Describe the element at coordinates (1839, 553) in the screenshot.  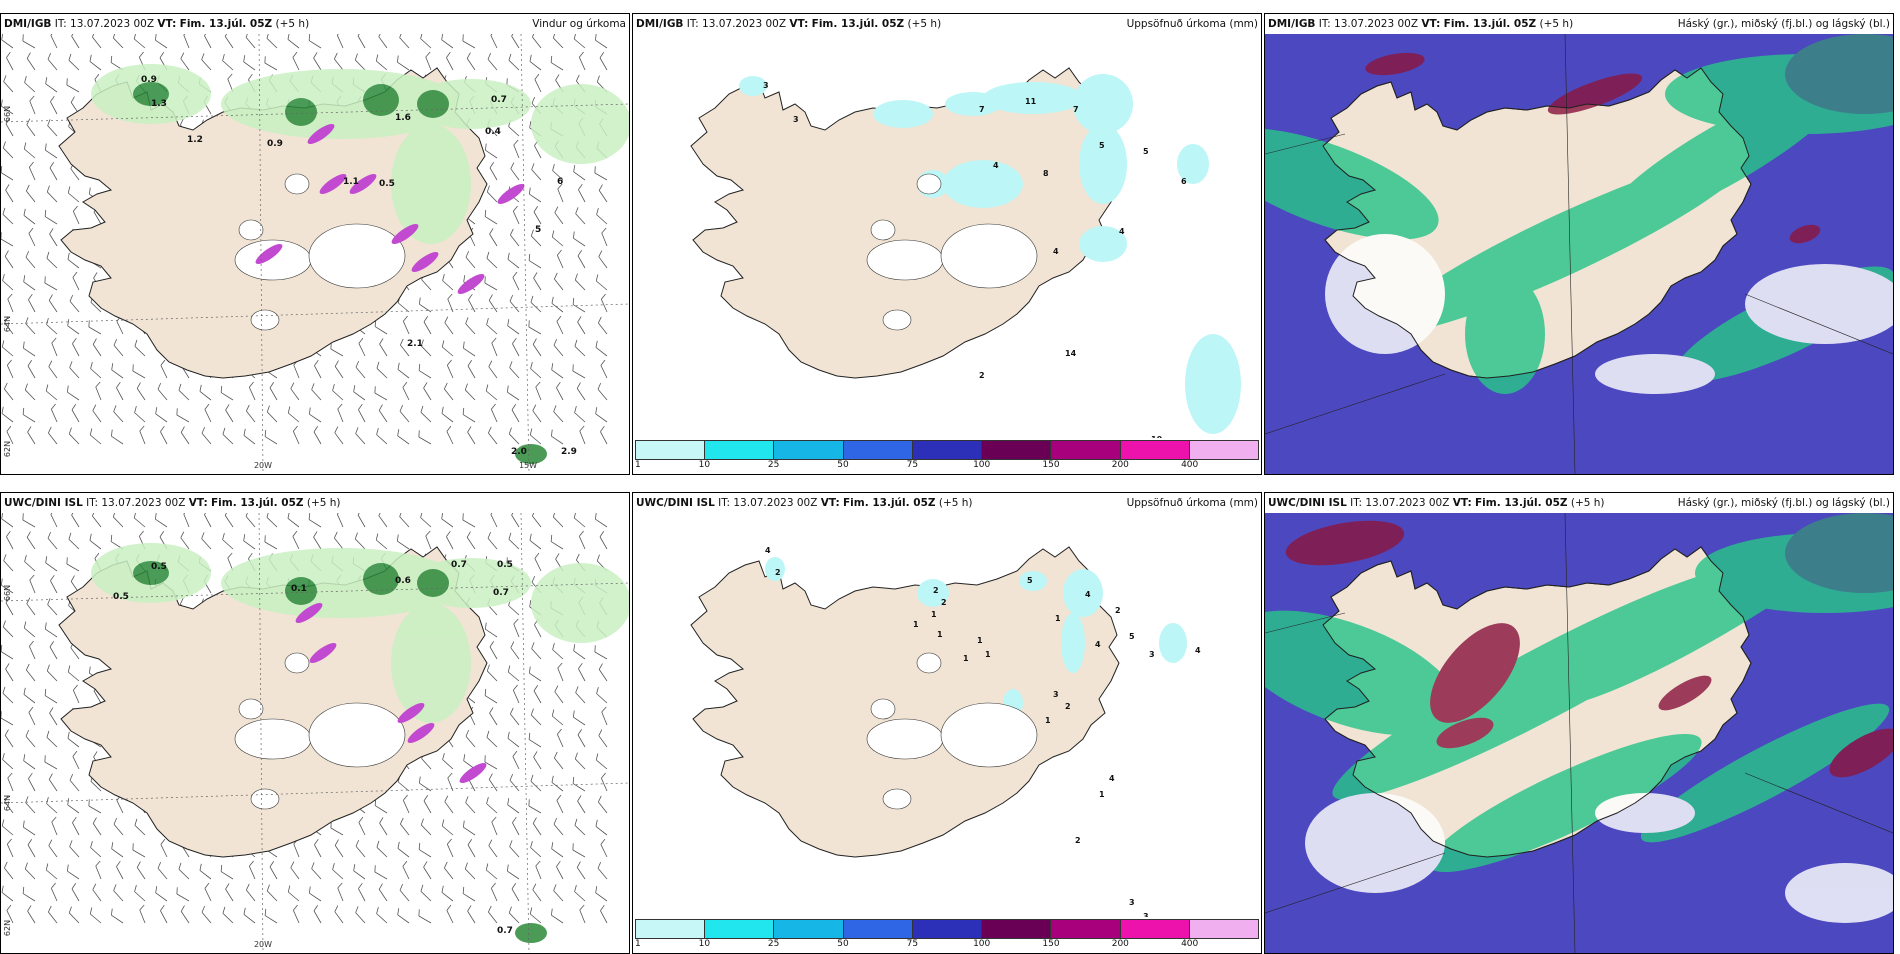
I see `cloud-teal-area` at that location.